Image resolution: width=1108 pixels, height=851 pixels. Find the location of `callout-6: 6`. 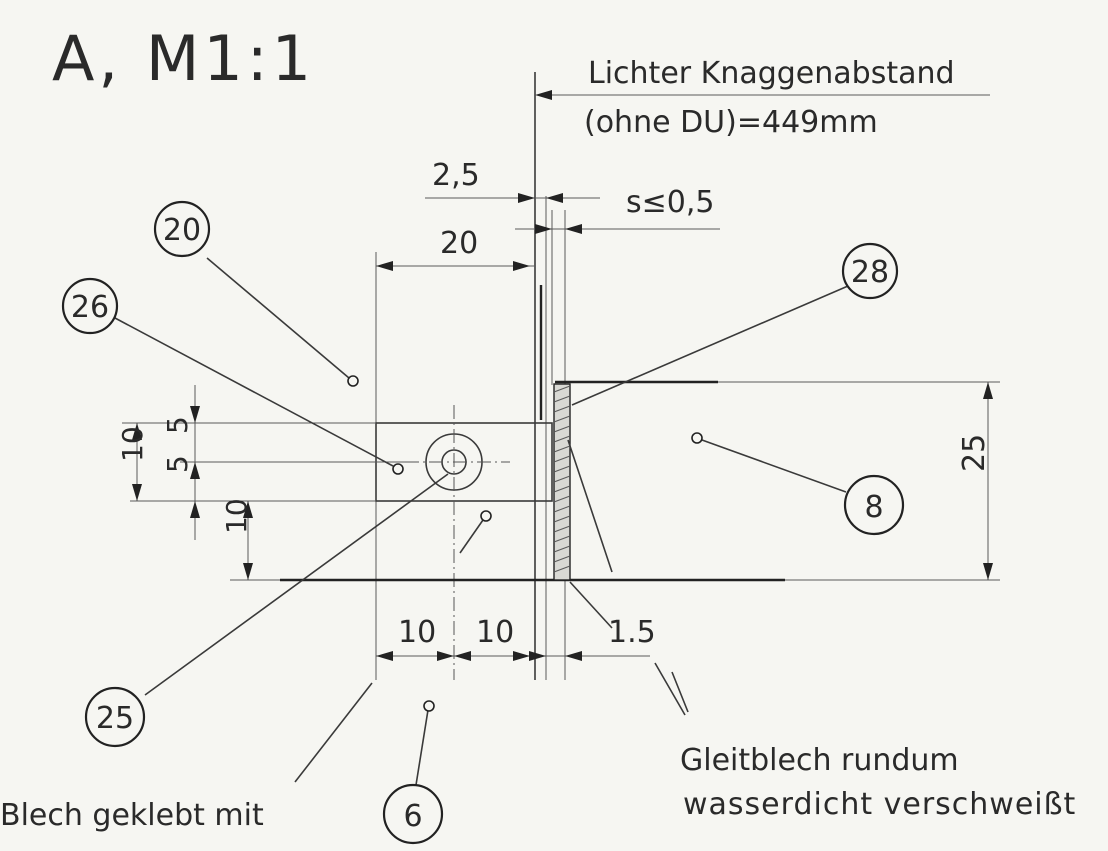

callout-6: 6 is located at coordinates (412, 816).